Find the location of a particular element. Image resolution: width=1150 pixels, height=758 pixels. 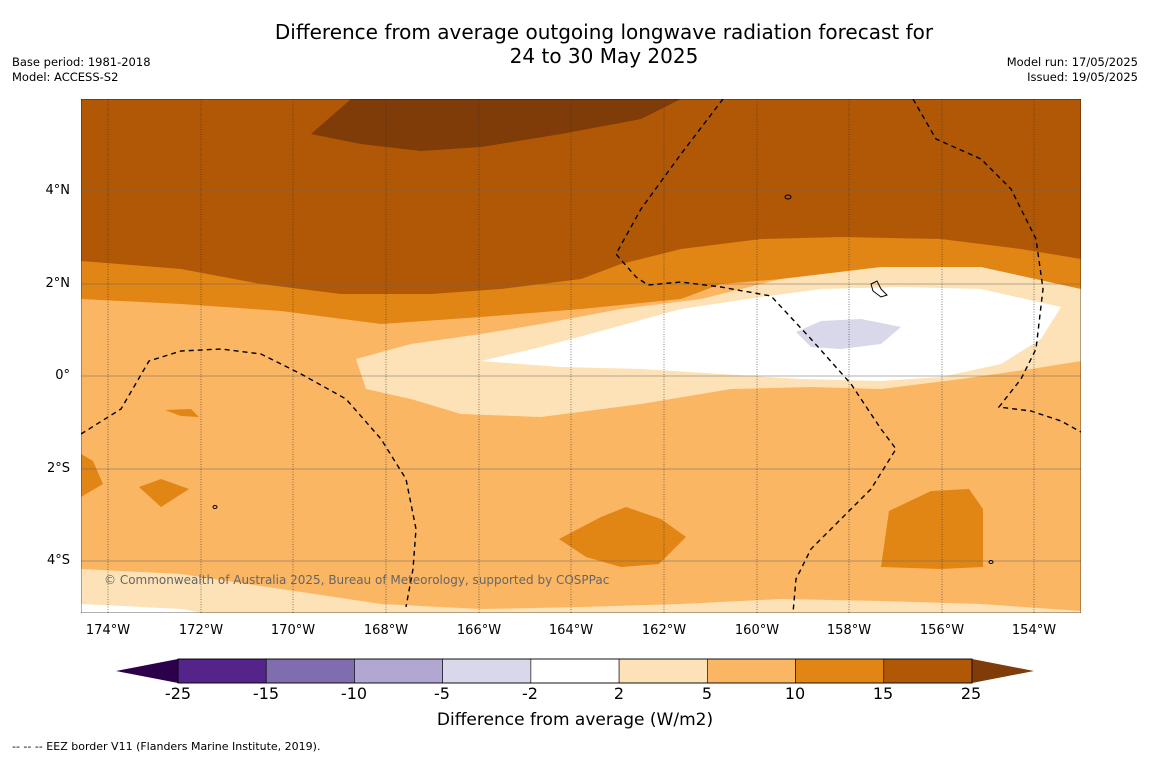

lon-label-156w: 156°W is located at coordinates (942, 630).